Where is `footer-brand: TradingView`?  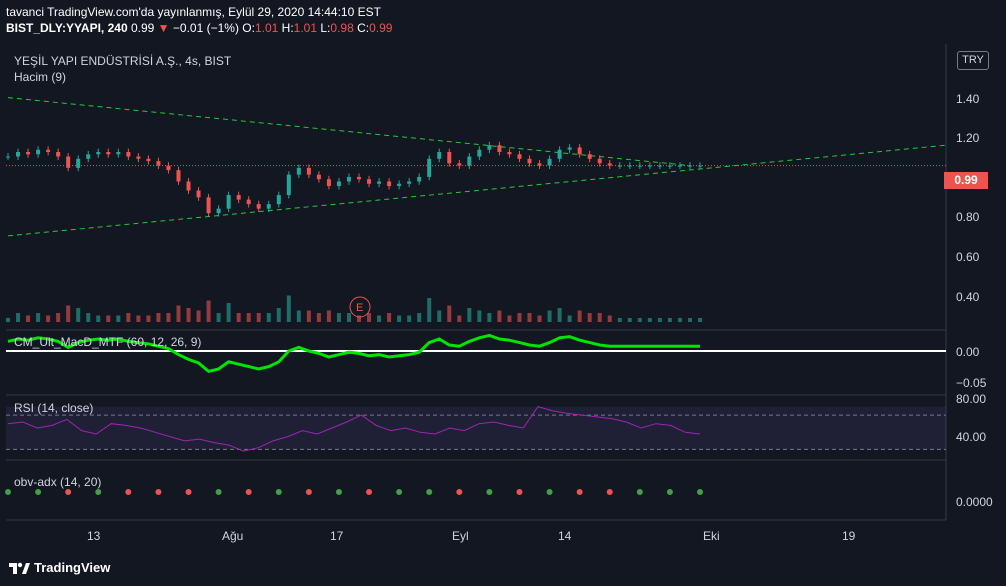
footer-brand: TradingView is located at coordinates (72, 567).